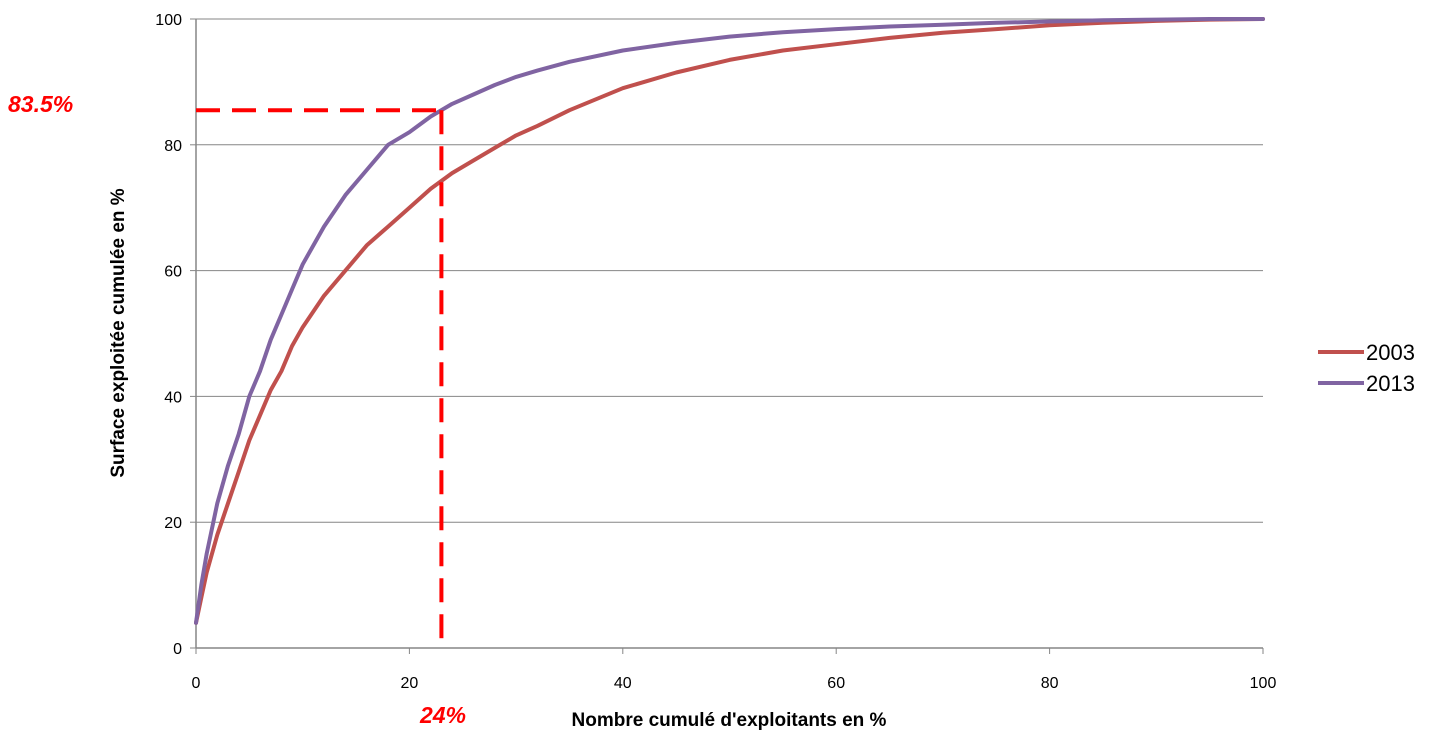 Image resolution: width=1443 pixels, height=736 pixels. What do you see at coordinates (320, 378) in the screenshot?
I see `annotation-guides` at bounding box center [320, 378].